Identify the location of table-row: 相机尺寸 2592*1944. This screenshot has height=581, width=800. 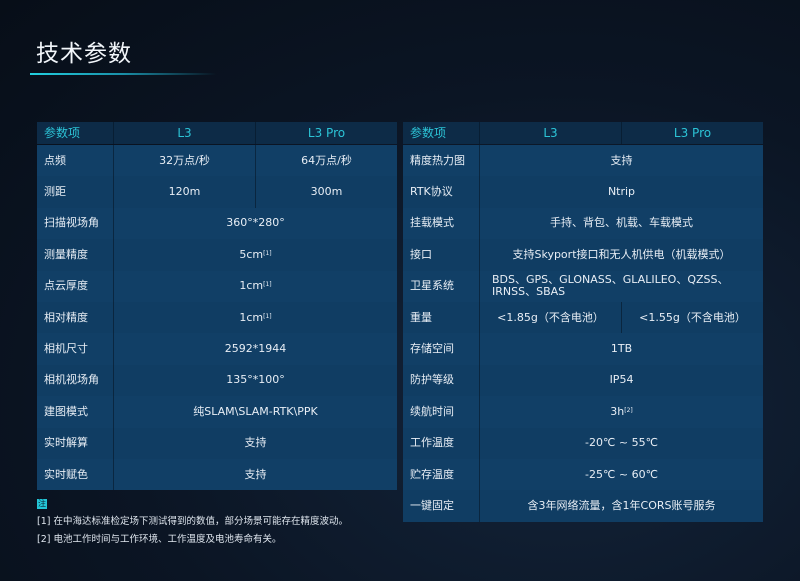
(217, 349).